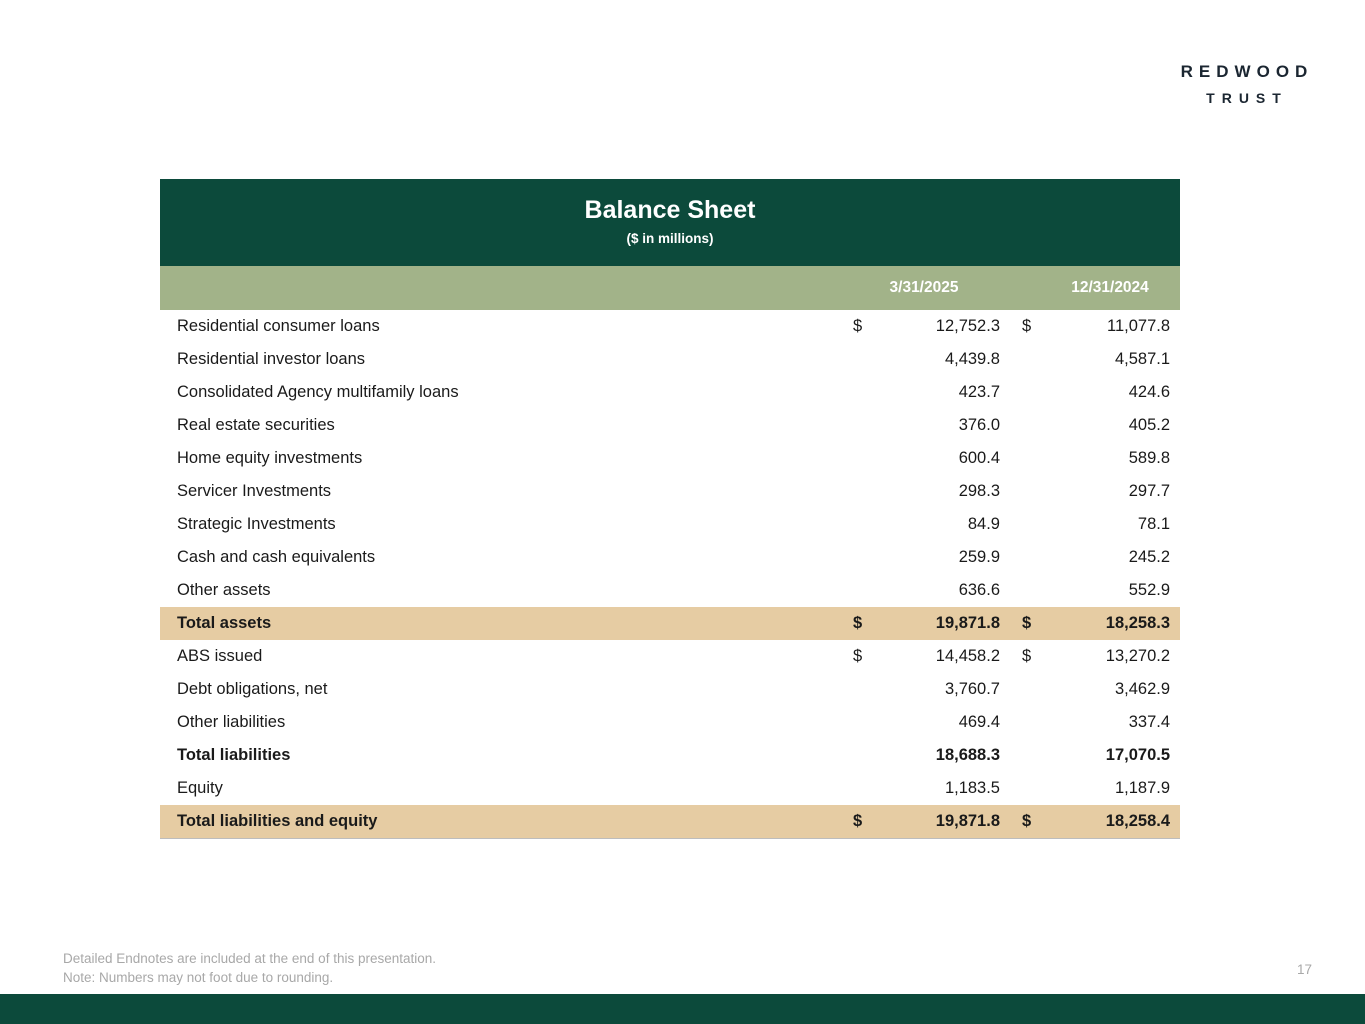  What do you see at coordinates (670, 491) in the screenshot?
I see `table-row: Servicer Investments 298.3 297.7` at bounding box center [670, 491].